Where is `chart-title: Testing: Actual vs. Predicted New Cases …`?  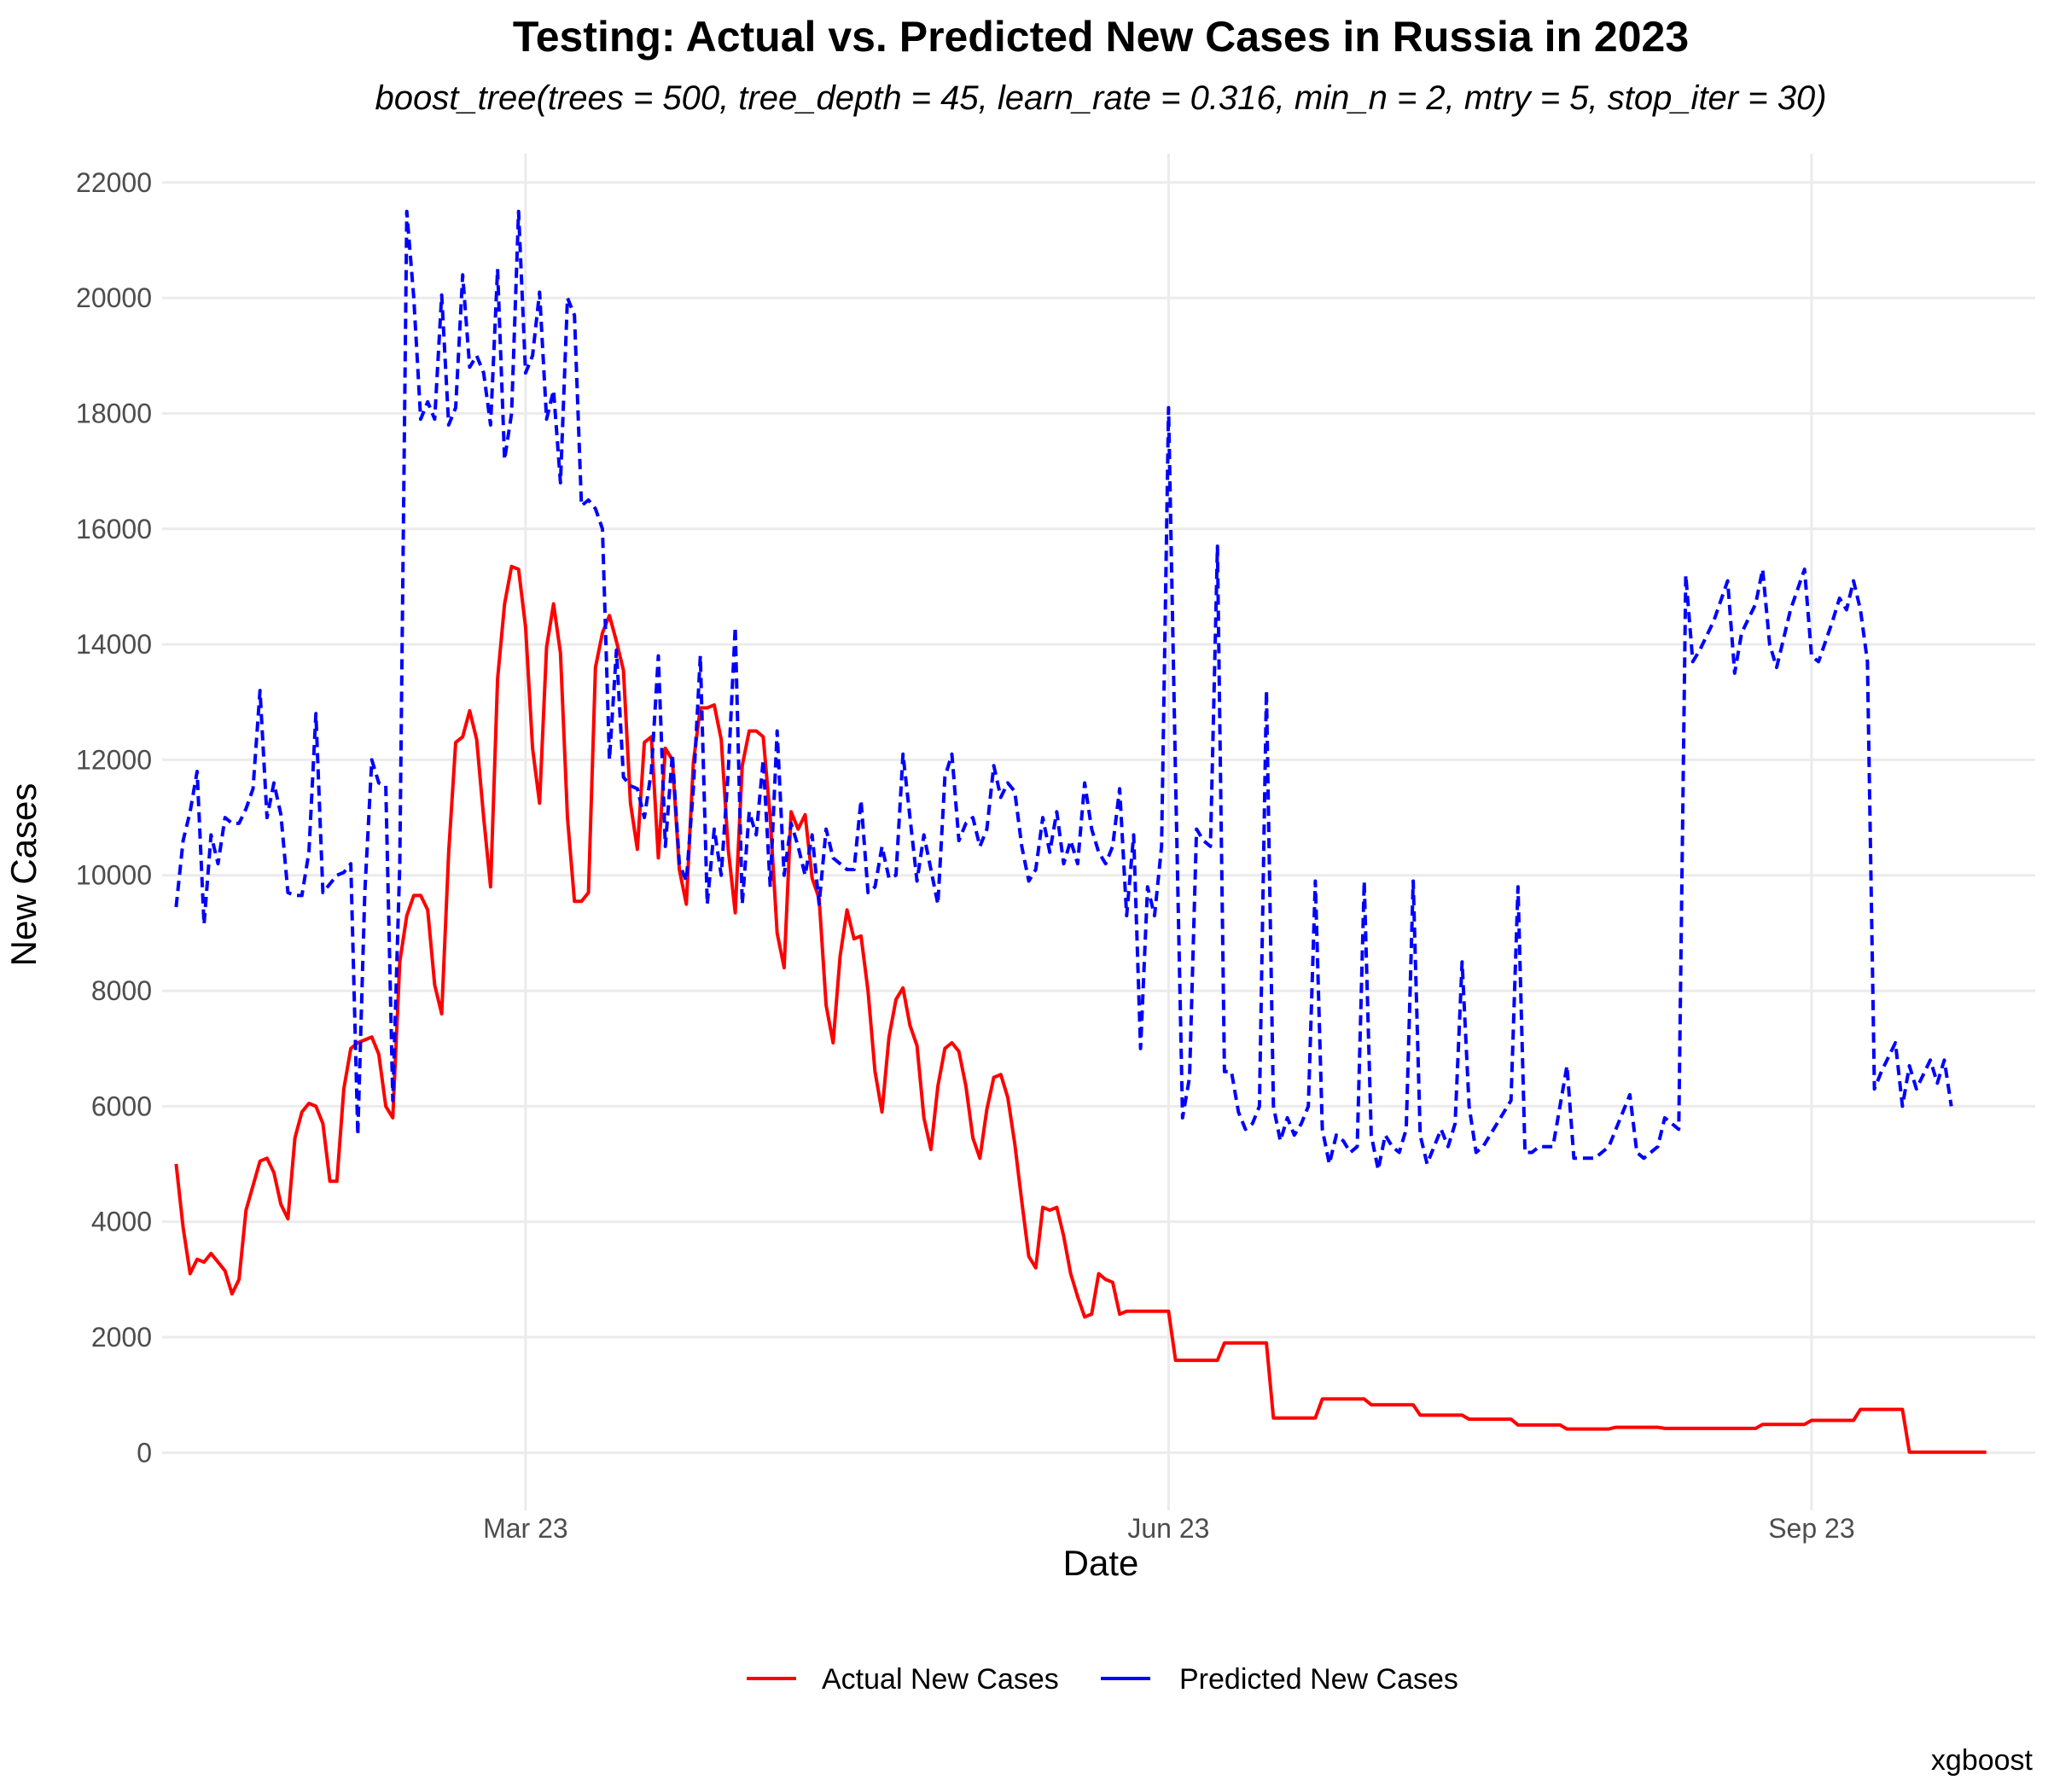
chart-title: Testing: Actual vs. Predicted New Cases … is located at coordinates (1101, 37).